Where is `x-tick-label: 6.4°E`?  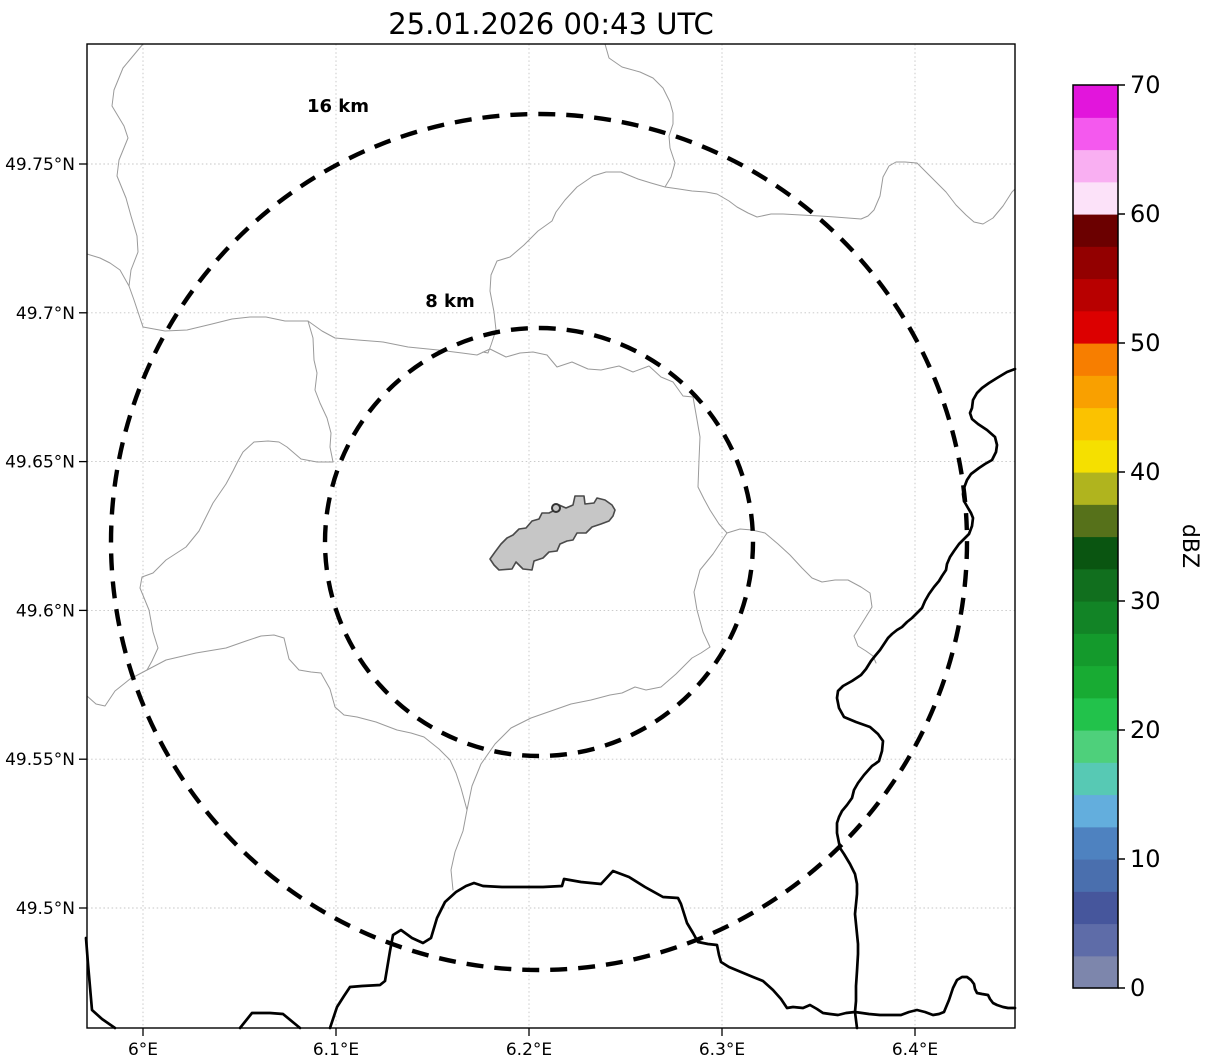
x-tick-label: 6.4°E is located at coordinates (915, 1050).